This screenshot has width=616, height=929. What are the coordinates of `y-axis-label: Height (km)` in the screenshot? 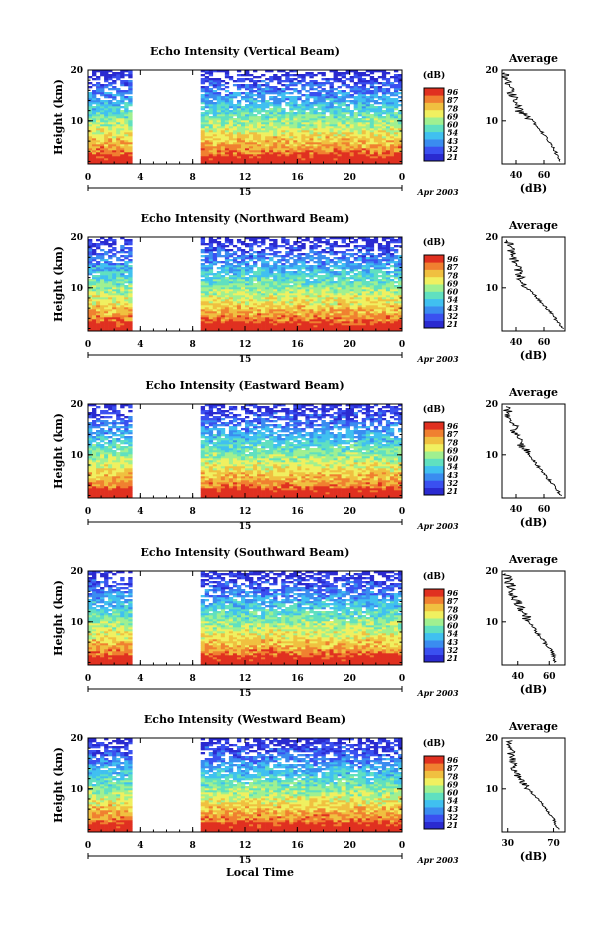 It's located at (58, 117).